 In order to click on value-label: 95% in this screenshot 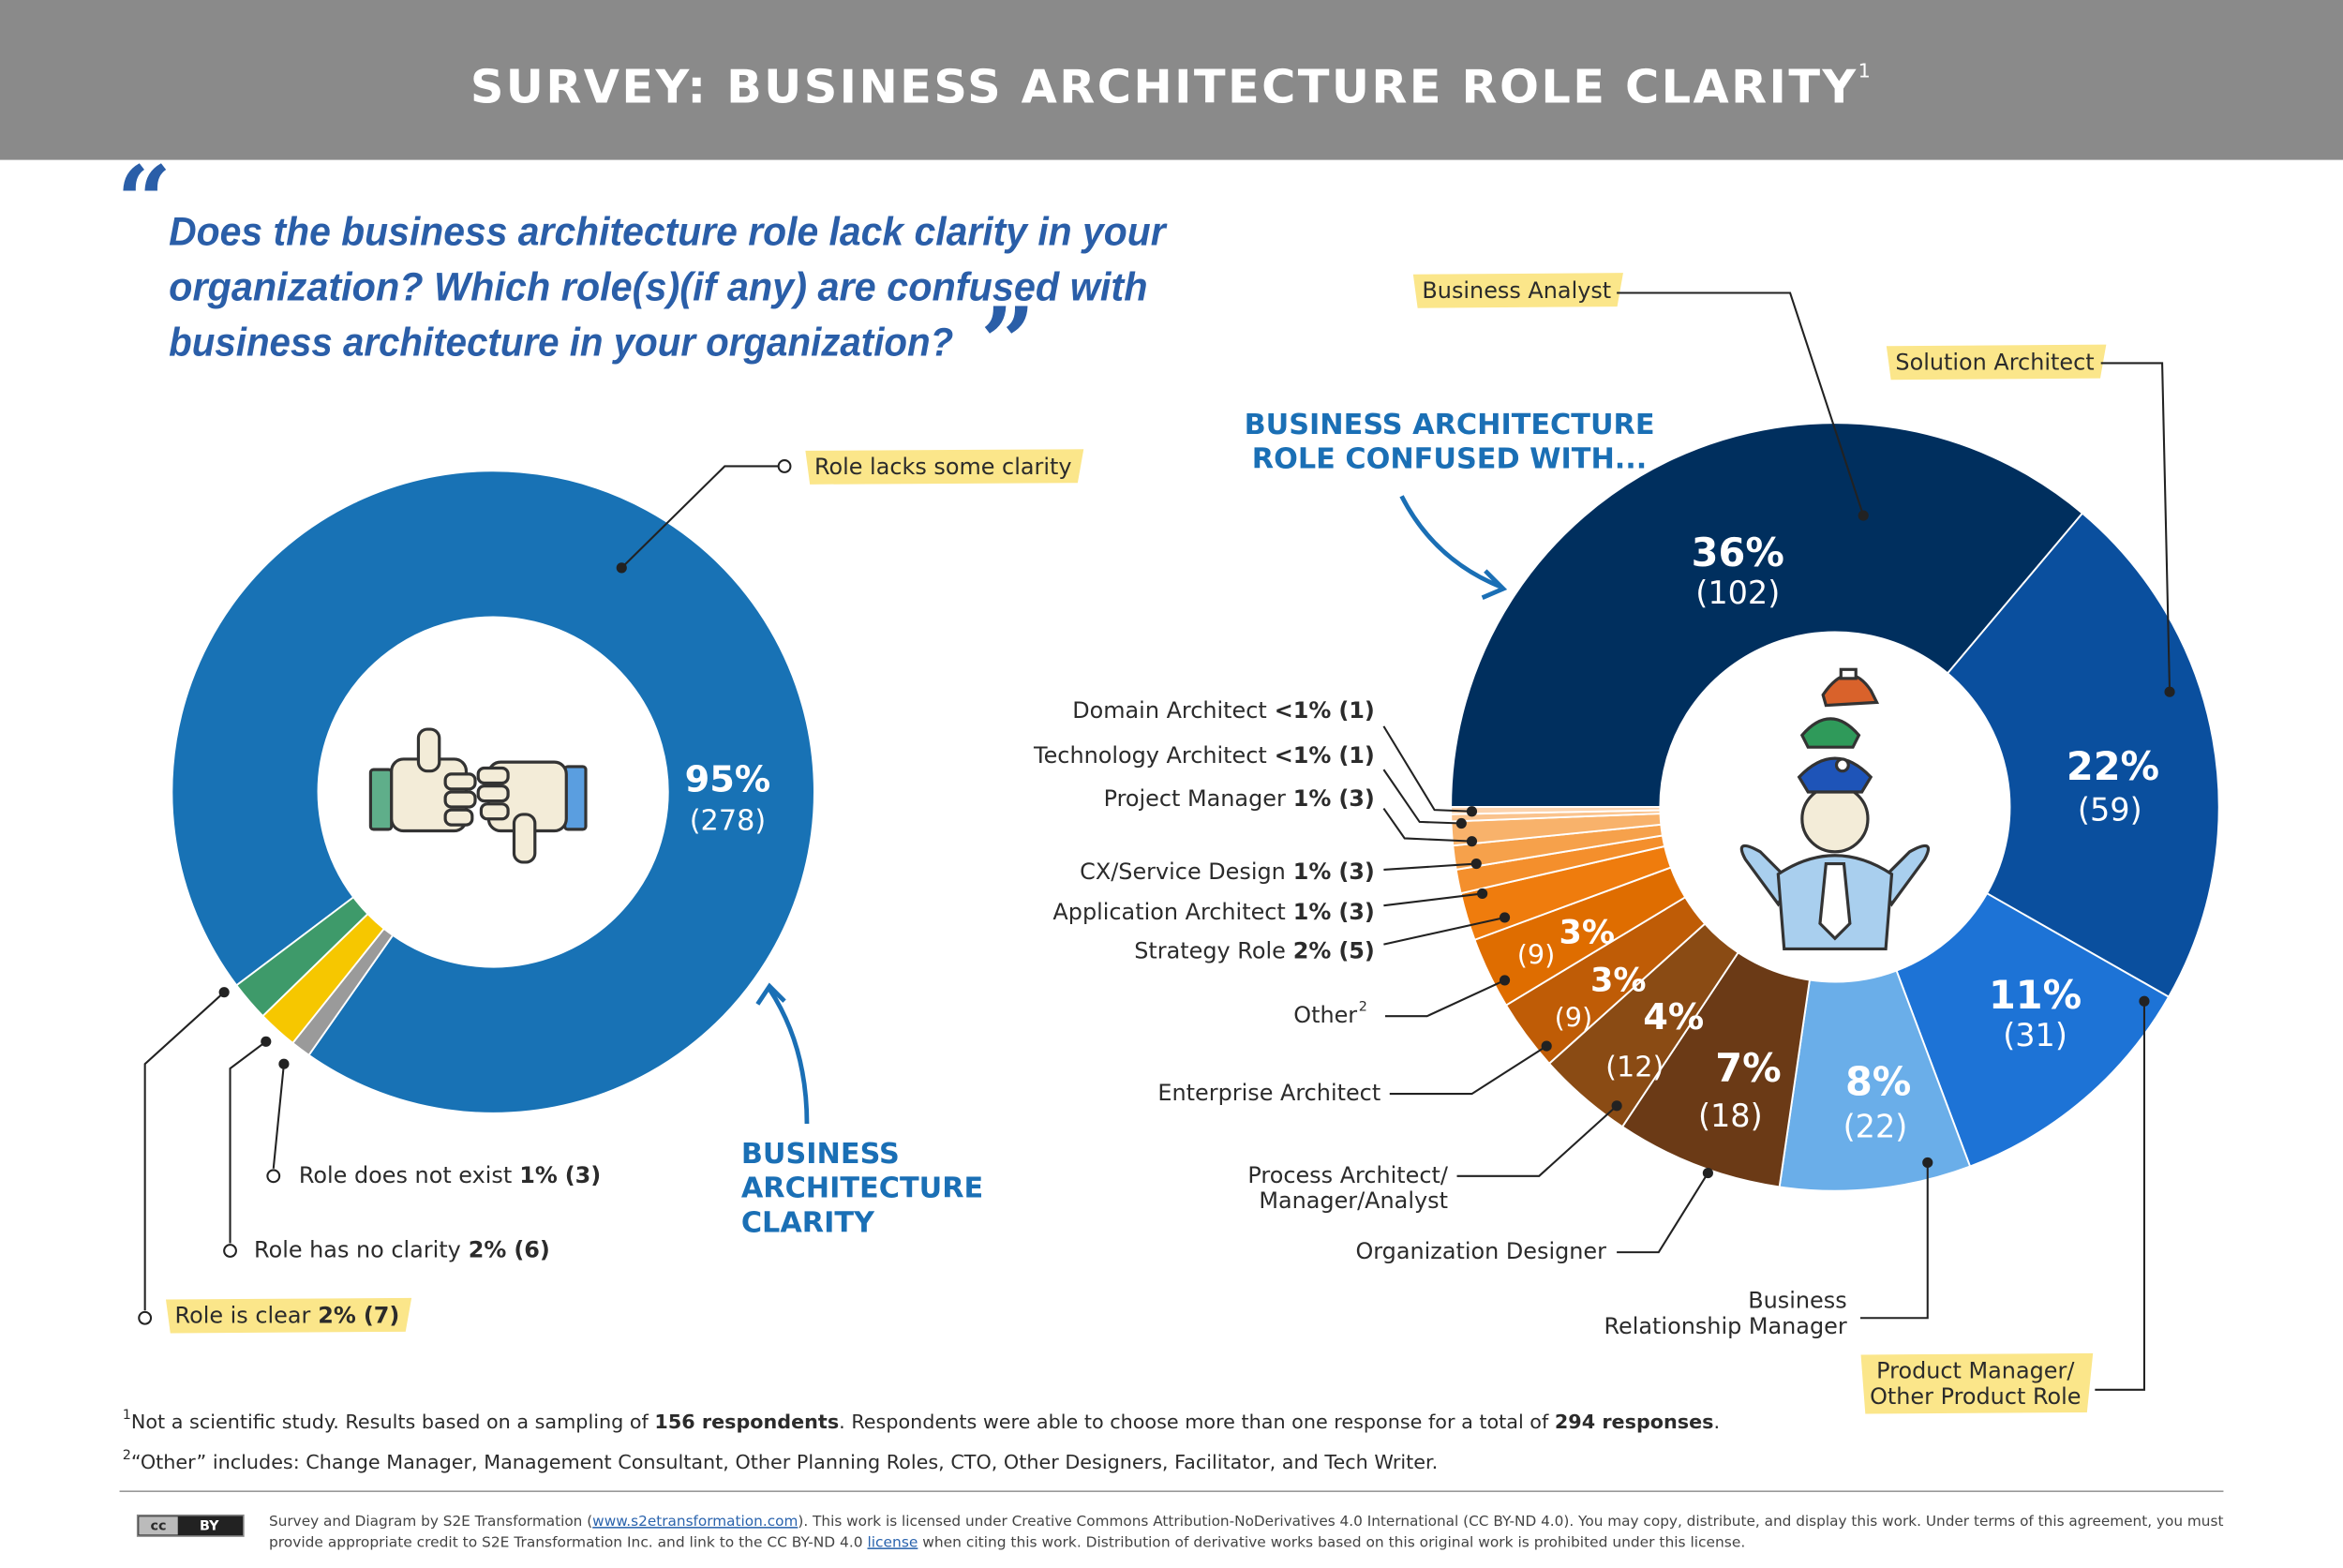, I will do `click(728, 779)`.